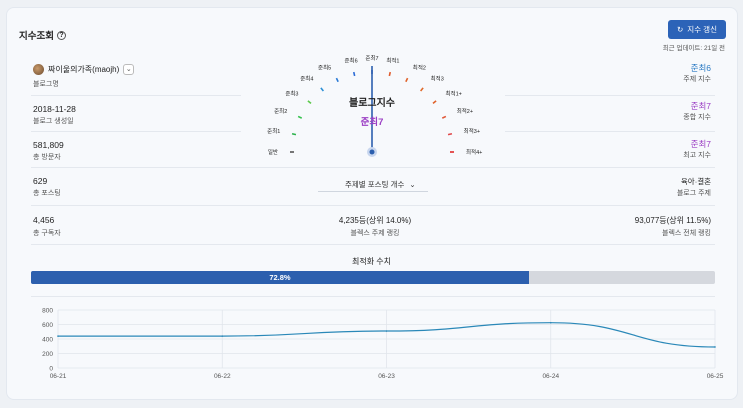 The width and height of the screenshot is (743, 408). Describe the element at coordinates (47, 193) in the screenshot. I see `posts-label: 총 포스팅` at that location.